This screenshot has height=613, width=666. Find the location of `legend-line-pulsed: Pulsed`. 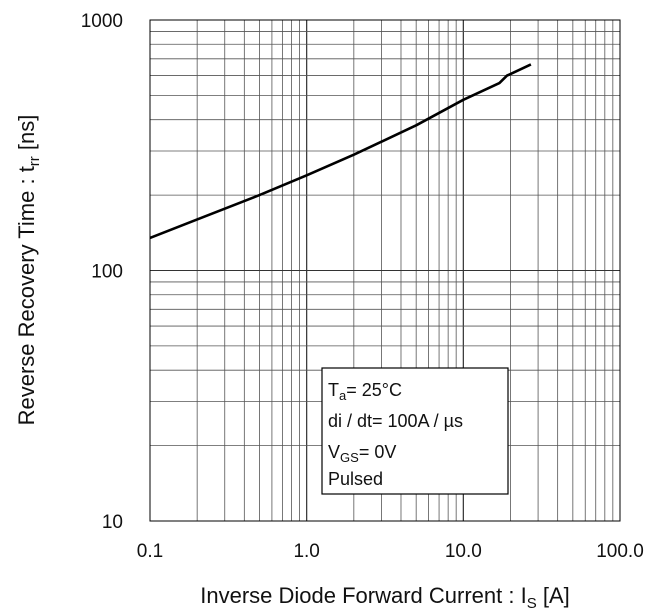

legend-line-pulsed: Pulsed is located at coordinates (355, 479).